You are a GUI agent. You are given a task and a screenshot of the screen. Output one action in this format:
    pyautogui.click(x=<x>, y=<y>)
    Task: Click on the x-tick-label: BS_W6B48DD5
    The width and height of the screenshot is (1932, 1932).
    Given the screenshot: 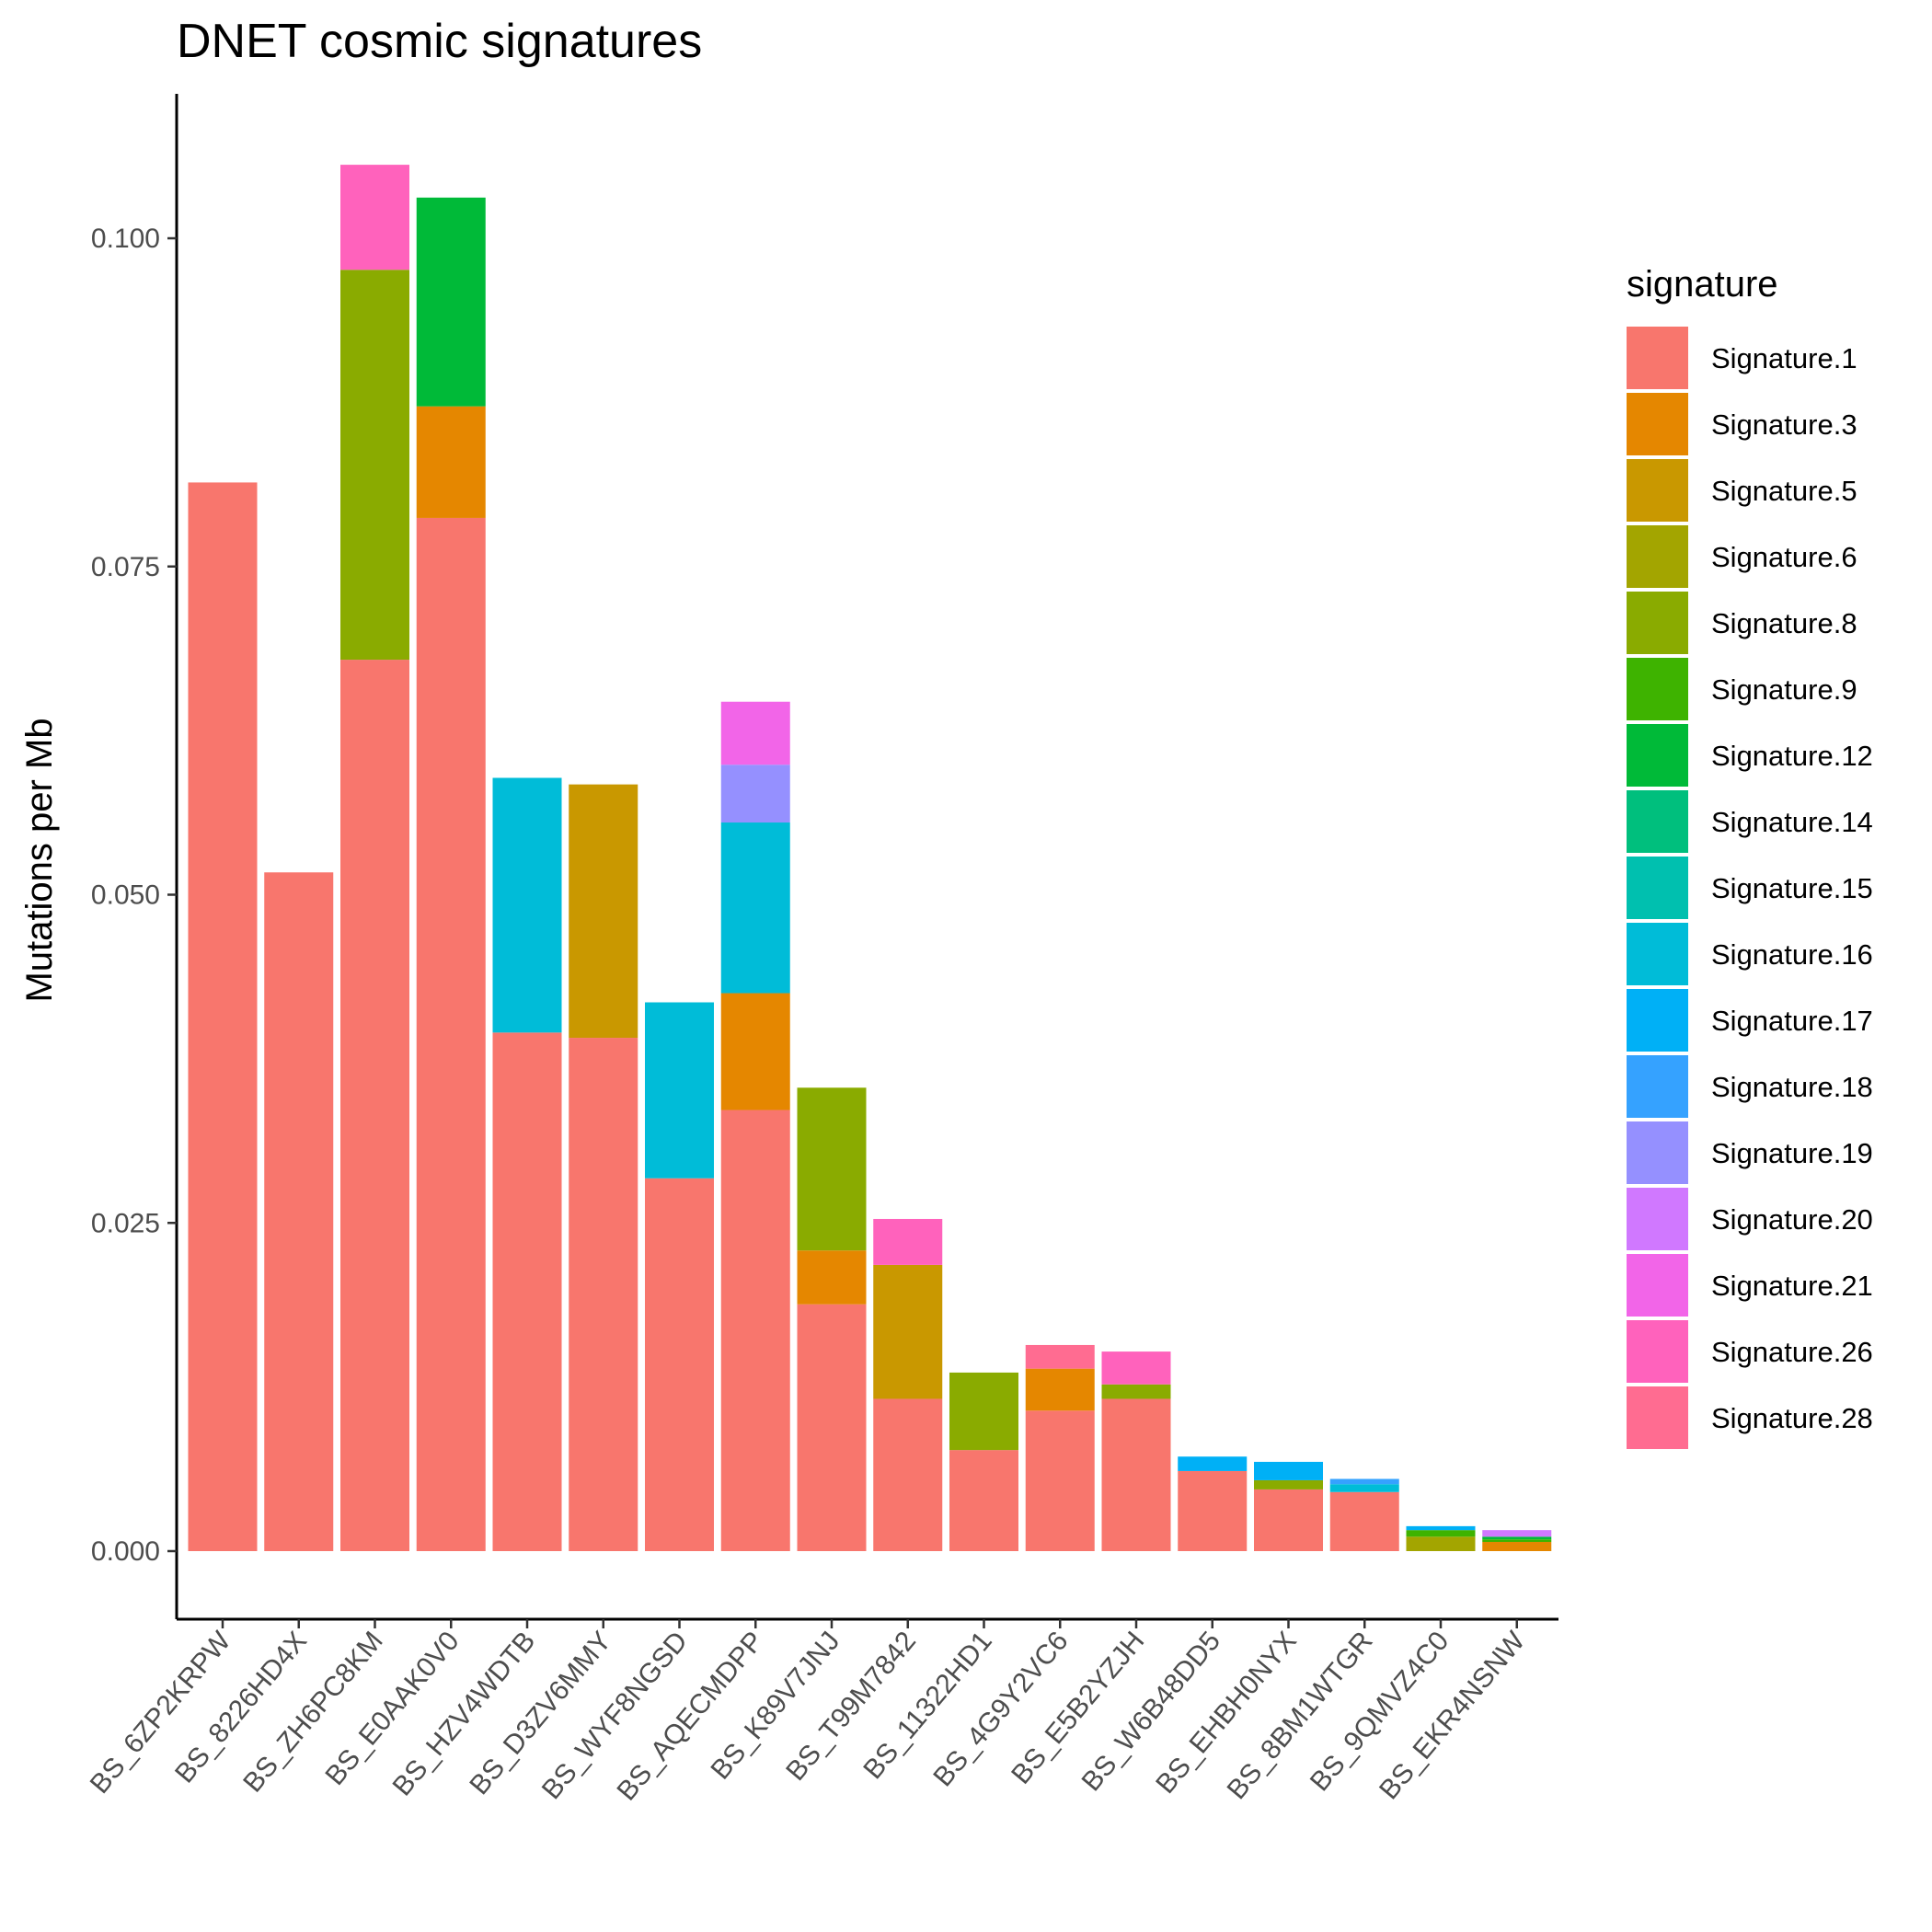 What is the action you would take?
    pyautogui.click(x=1151, y=1711)
    